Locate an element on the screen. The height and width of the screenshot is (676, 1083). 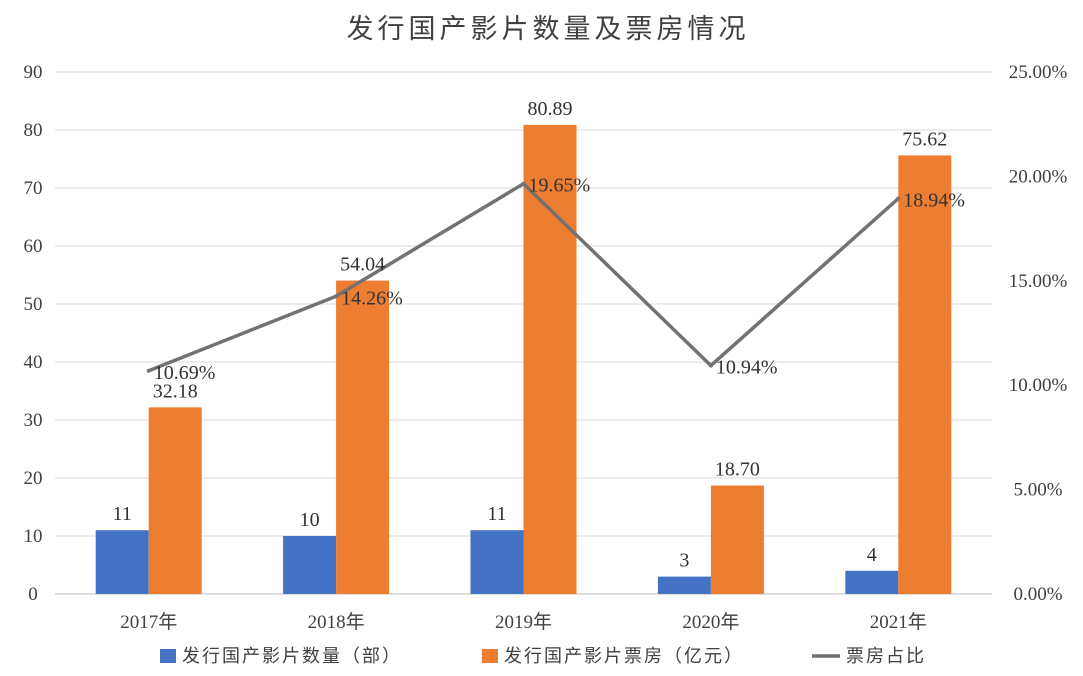
legend-label: 发行国产影片票房（亿元） is located at coordinates (624, 656).